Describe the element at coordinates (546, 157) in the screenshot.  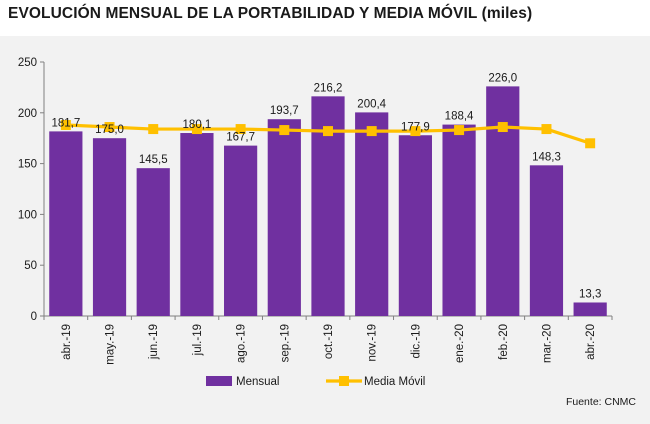
I see `bar-data-label: 148,3` at that location.